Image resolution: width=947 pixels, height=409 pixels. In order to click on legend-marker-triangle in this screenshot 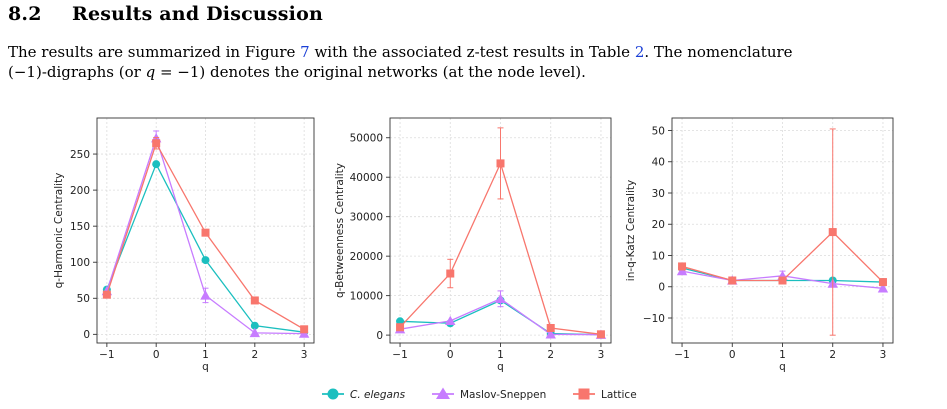, I will do `click(443, 393)`.